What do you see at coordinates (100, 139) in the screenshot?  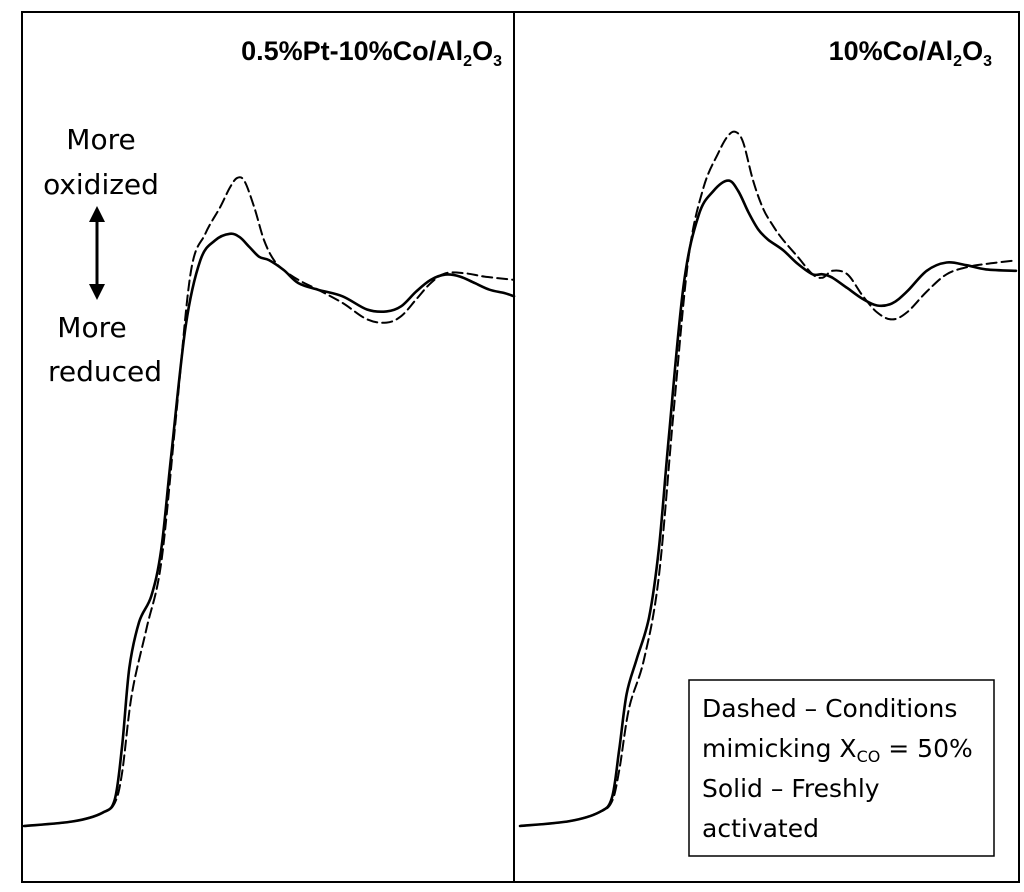 I see `annotation-top-line1: More` at bounding box center [100, 139].